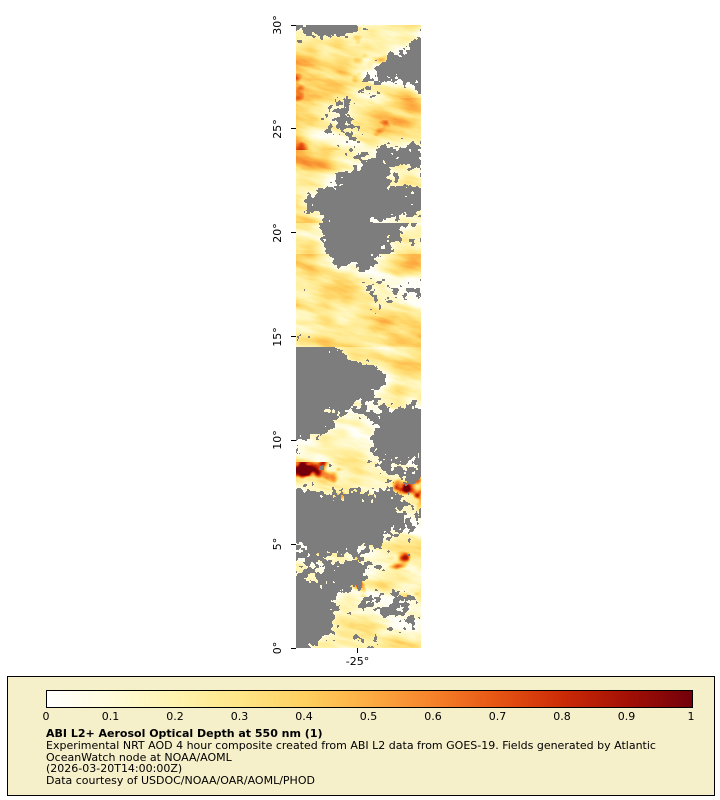 This screenshot has width=720, height=800. Describe the element at coordinates (691, 716) in the screenshot. I see `colorbar-tick-label: 1` at that location.